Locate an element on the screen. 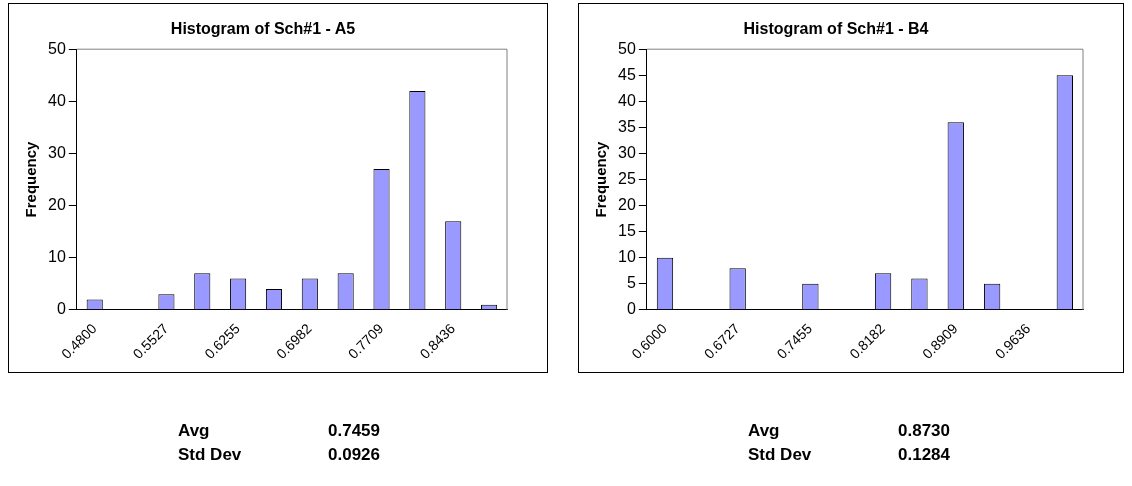  y-tick-label: 45 is located at coordinates (627, 74).